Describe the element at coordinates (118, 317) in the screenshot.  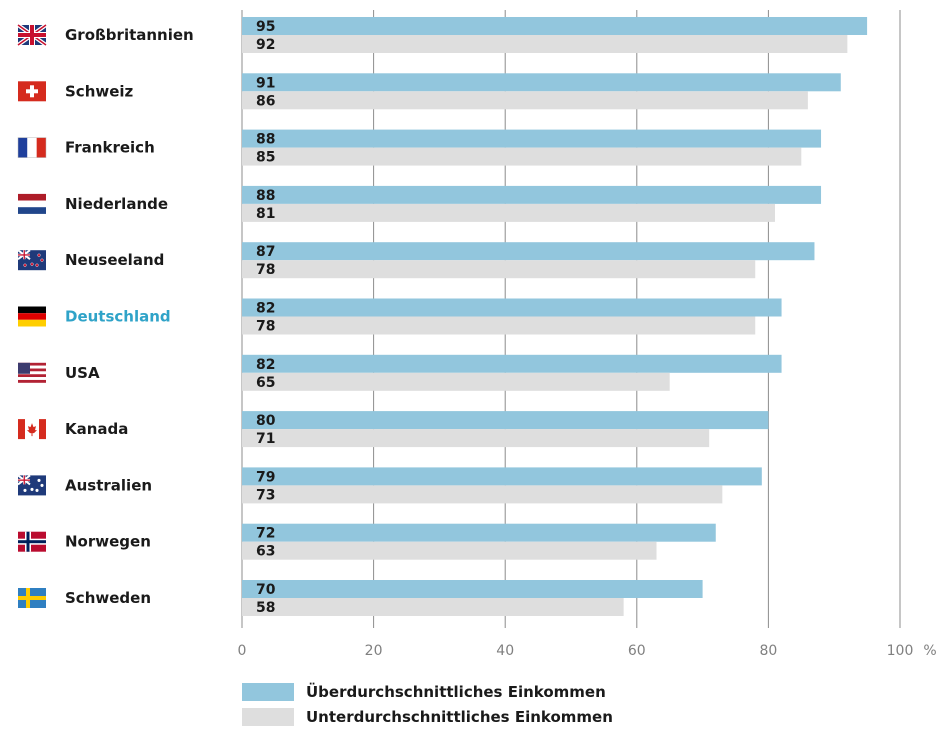
I see `category-label: Deutschland` at that location.